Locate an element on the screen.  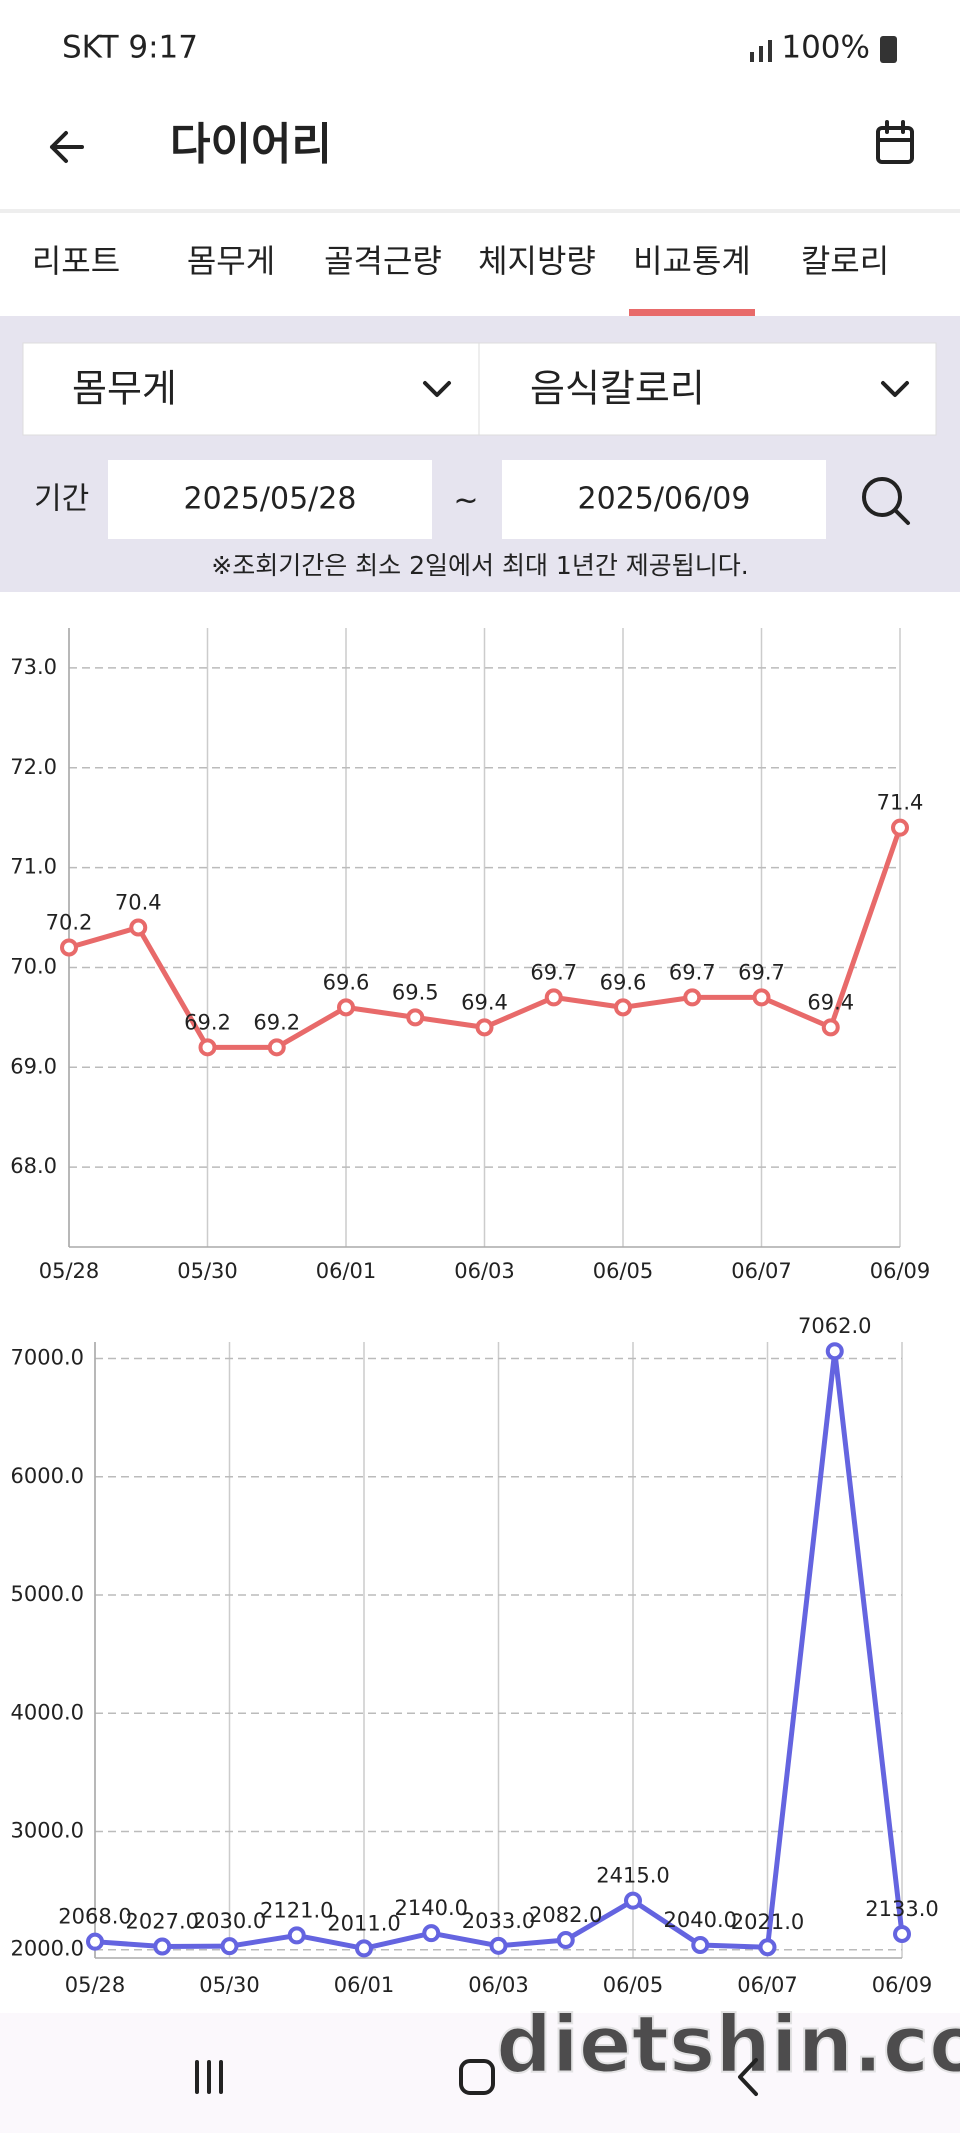
start-date: 2025/05/28 is located at coordinates (270, 499).